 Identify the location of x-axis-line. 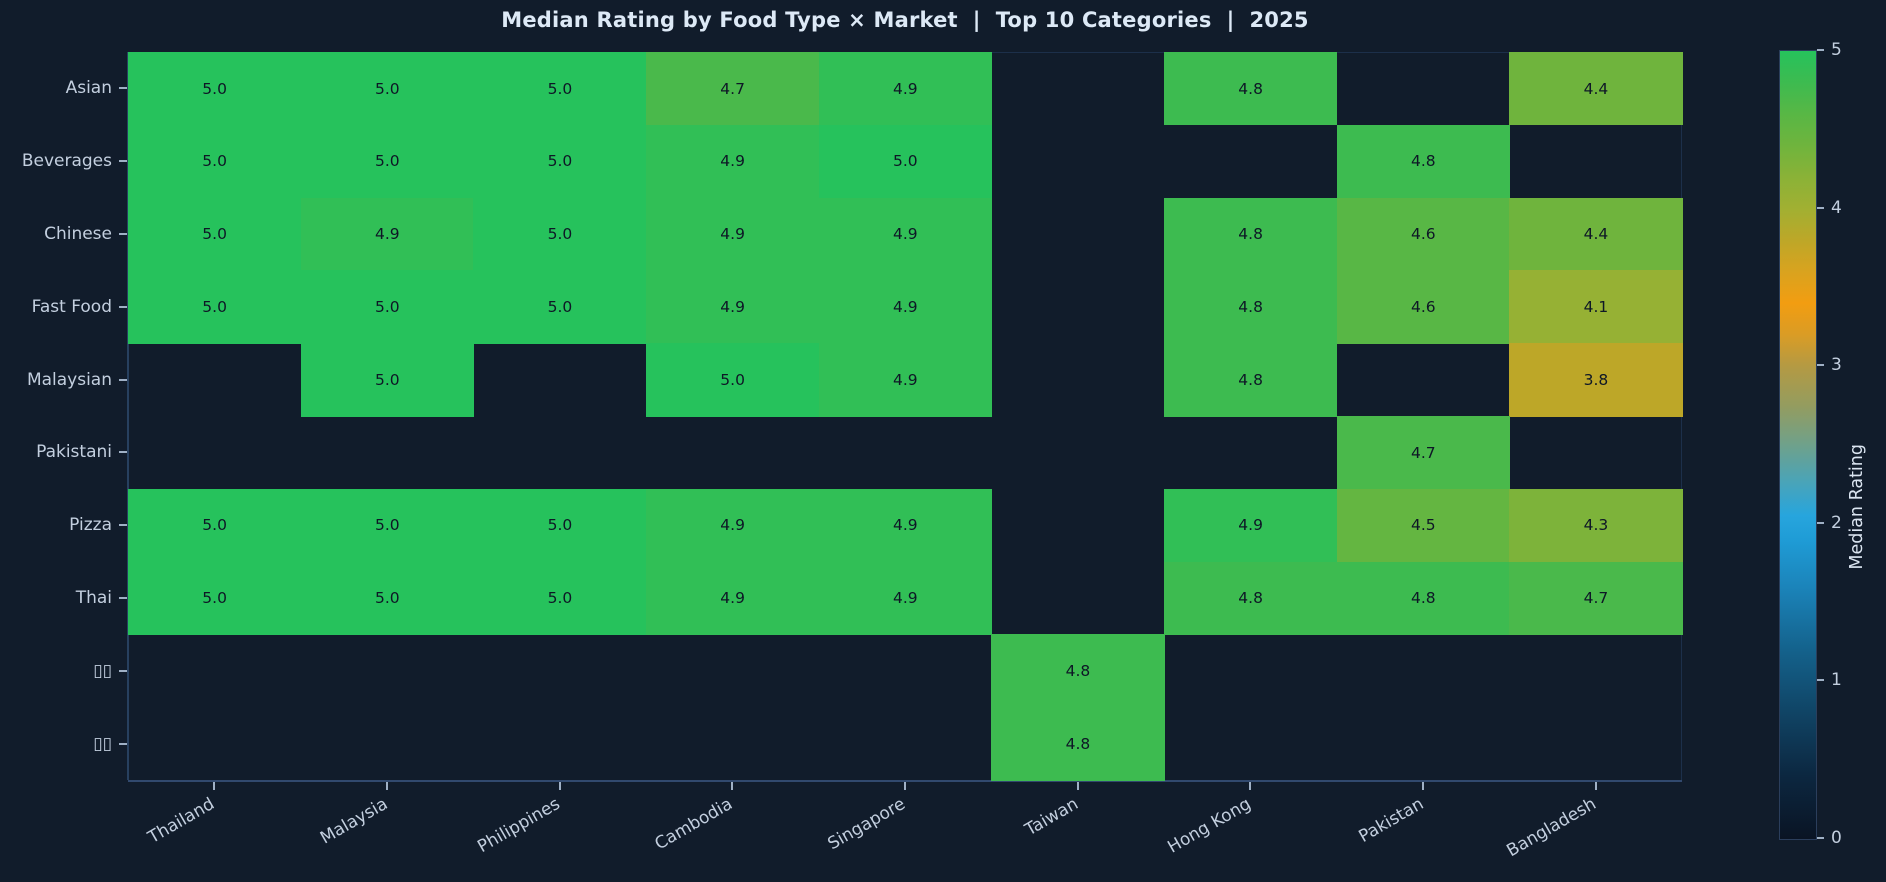
(905, 781).